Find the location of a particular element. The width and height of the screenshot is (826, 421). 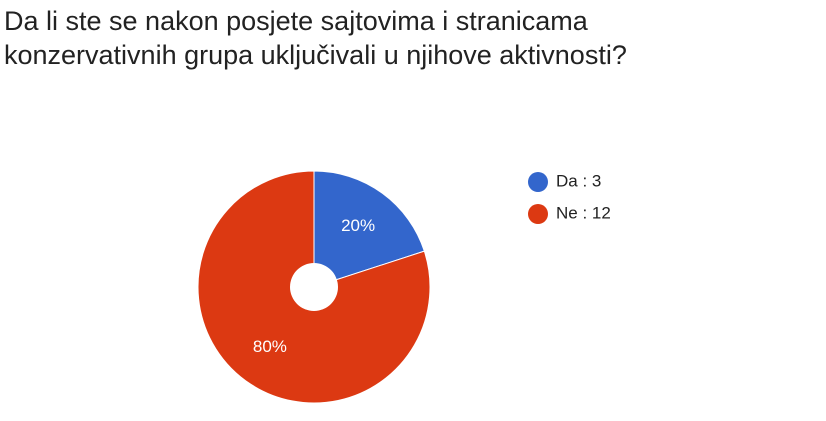

donut-hole is located at coordinates (314, 287).